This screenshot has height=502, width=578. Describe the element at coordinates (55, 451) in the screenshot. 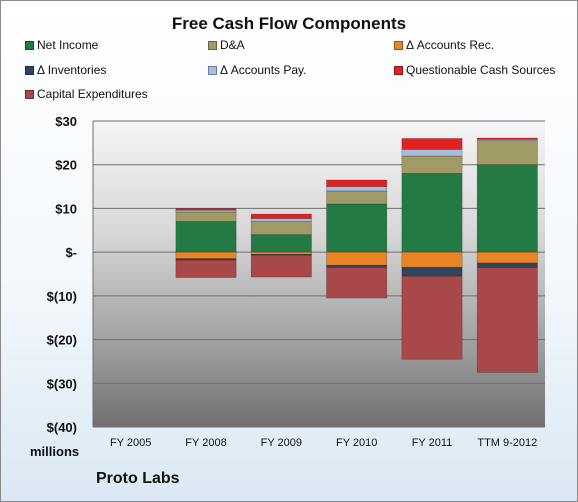

I see `units-label: millions` at that location.